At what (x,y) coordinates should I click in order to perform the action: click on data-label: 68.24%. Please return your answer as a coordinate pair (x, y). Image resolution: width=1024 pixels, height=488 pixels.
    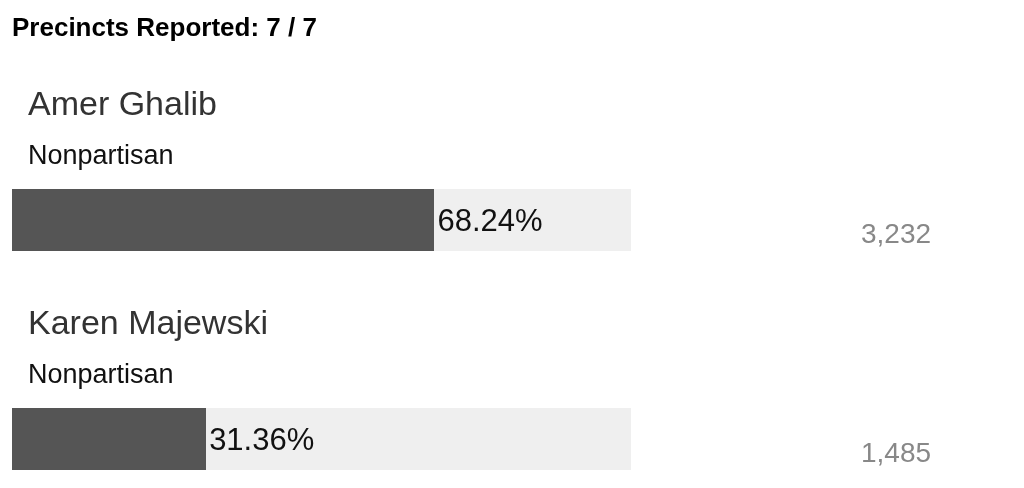
    Looking at the image, I should click on (490, 220).